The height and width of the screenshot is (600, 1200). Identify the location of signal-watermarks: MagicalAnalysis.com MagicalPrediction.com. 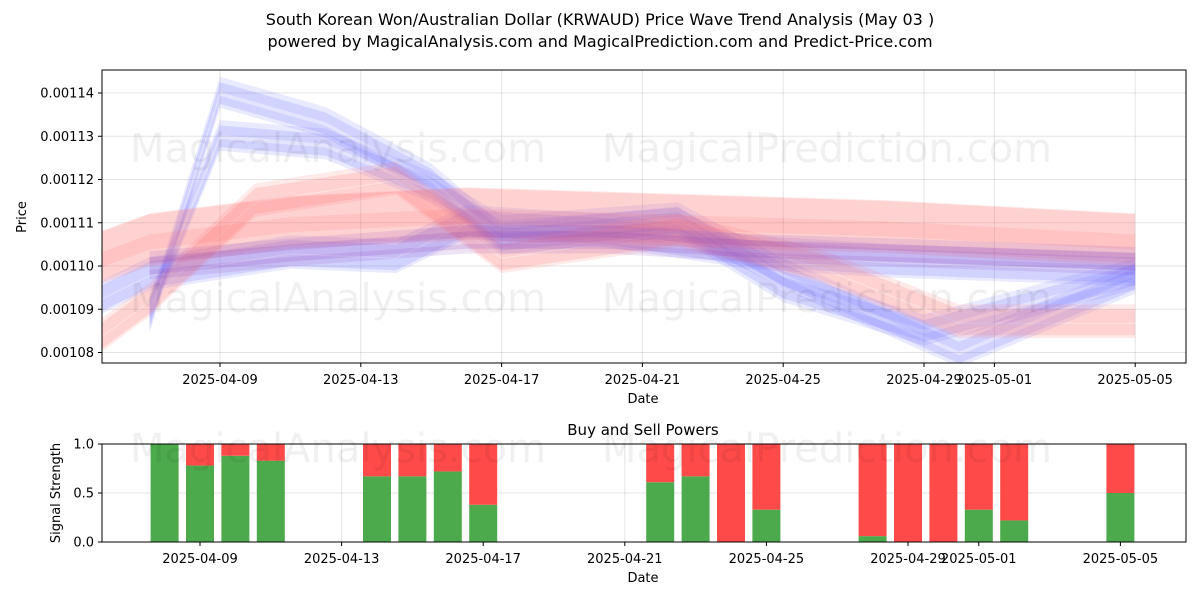
(591, 449).